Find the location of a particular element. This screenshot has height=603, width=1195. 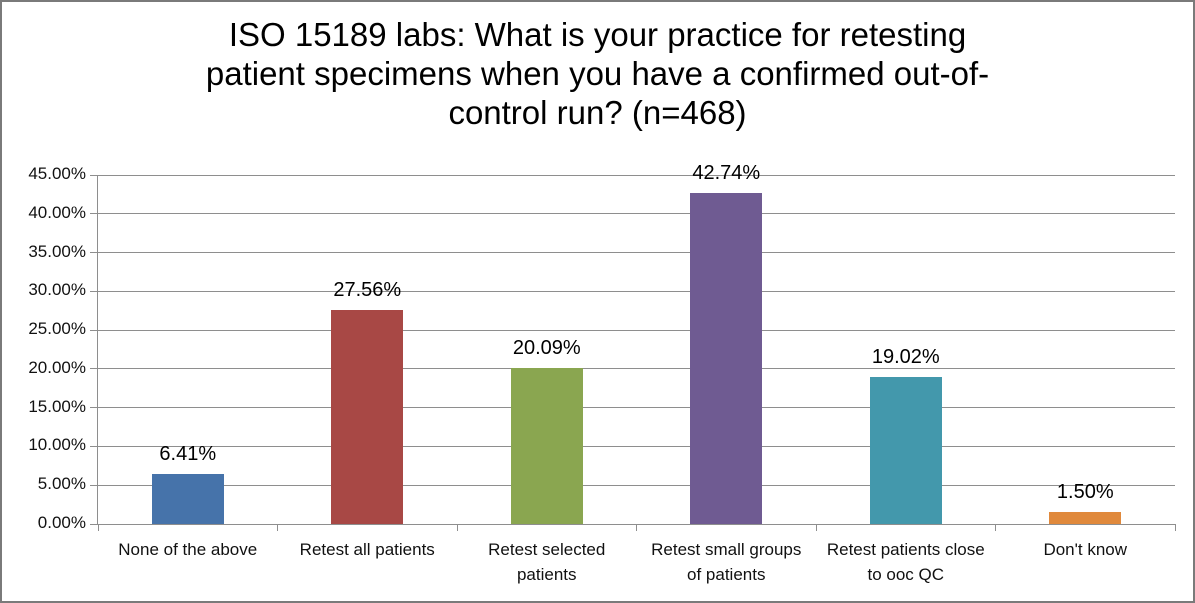

y-axis-label: 20.00% is located at coordinates (57, 367).